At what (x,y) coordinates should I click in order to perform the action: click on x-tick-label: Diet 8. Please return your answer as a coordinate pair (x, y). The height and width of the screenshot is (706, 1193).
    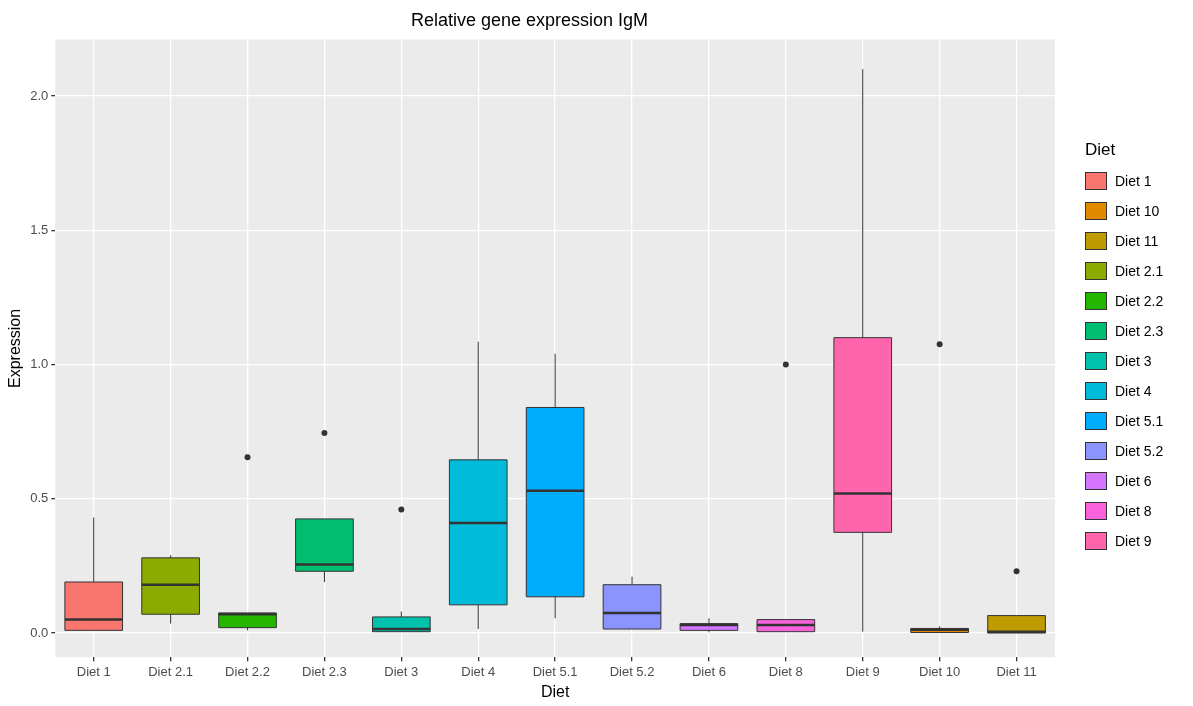
    Looking at the image, I should click on (785, 671).